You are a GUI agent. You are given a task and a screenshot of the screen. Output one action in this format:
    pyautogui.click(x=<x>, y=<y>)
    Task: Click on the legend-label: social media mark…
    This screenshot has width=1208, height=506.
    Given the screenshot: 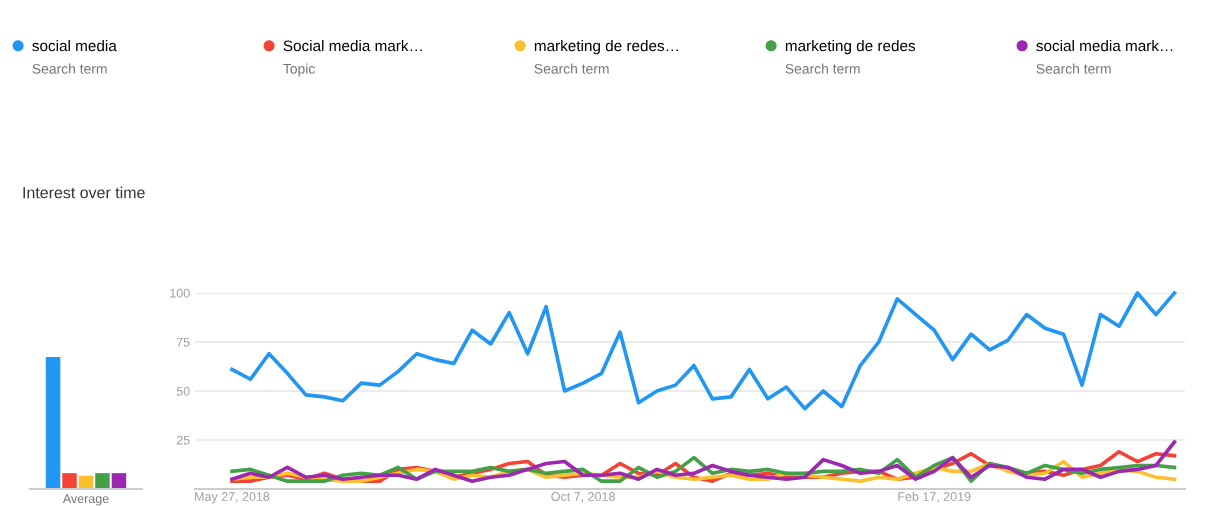 What is the action you would take?
    pyautogui.click(x=1104, y=46)
    